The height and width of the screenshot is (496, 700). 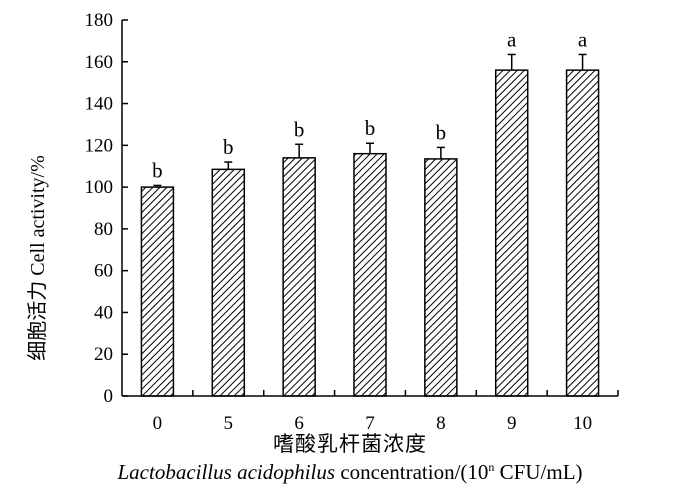 What do you see at coordinates (582, 423) in the screenshot?
I see `x-tick-label: 10` at bounding box center [582, 423].